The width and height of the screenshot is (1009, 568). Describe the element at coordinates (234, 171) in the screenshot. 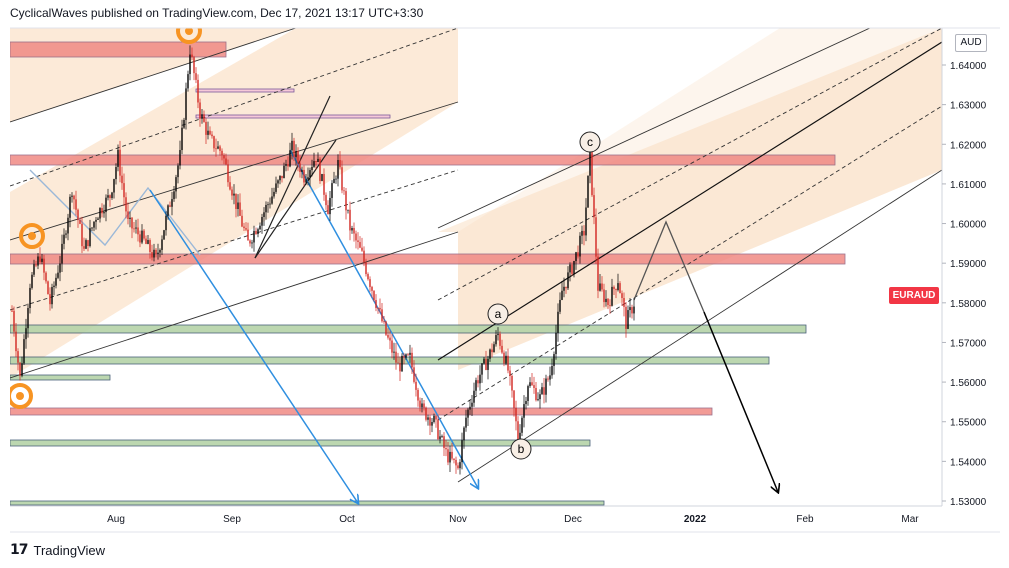

I see `left-channel-mid` at that location.